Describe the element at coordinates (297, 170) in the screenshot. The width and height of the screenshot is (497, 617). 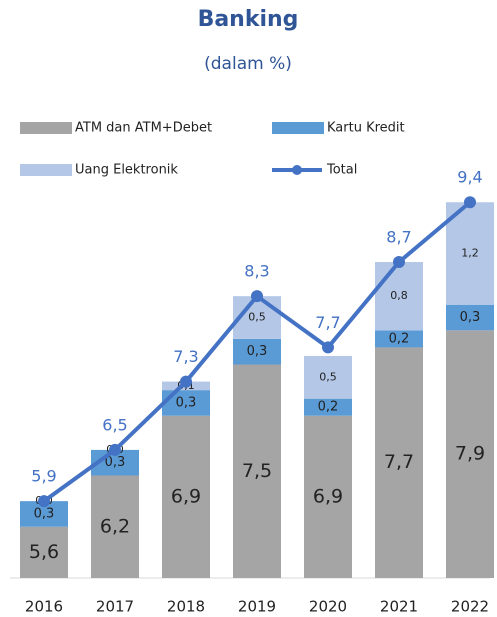
I see `legend-marker` at that location.